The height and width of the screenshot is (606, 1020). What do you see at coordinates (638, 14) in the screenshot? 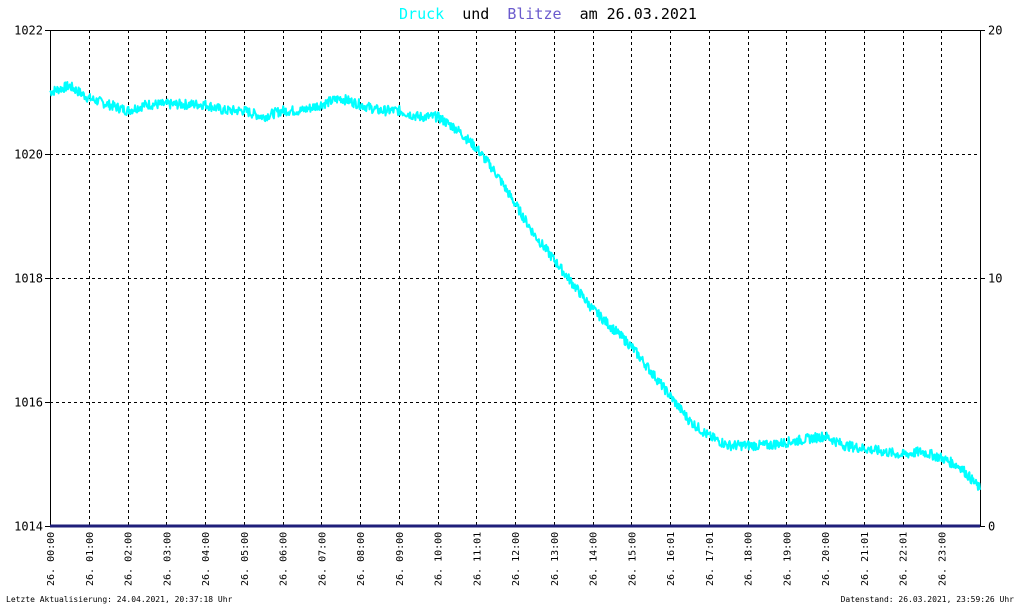
I see `title-date: am 26.03.2021` at bounding box center [638, 14].